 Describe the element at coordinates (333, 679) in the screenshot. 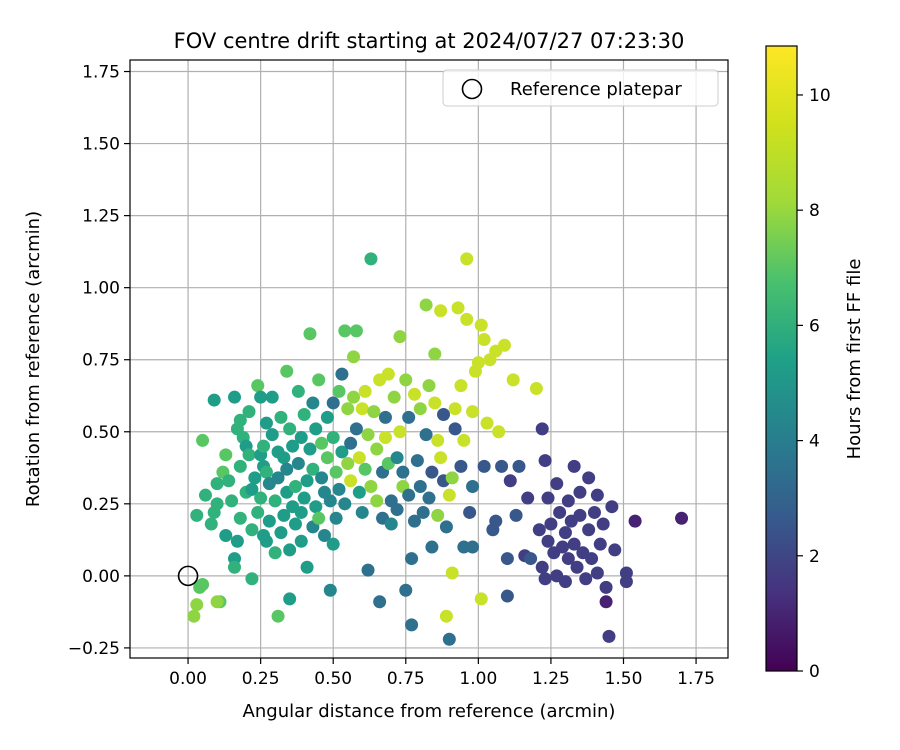

I see `x-tick-label: 0.50` at that location.